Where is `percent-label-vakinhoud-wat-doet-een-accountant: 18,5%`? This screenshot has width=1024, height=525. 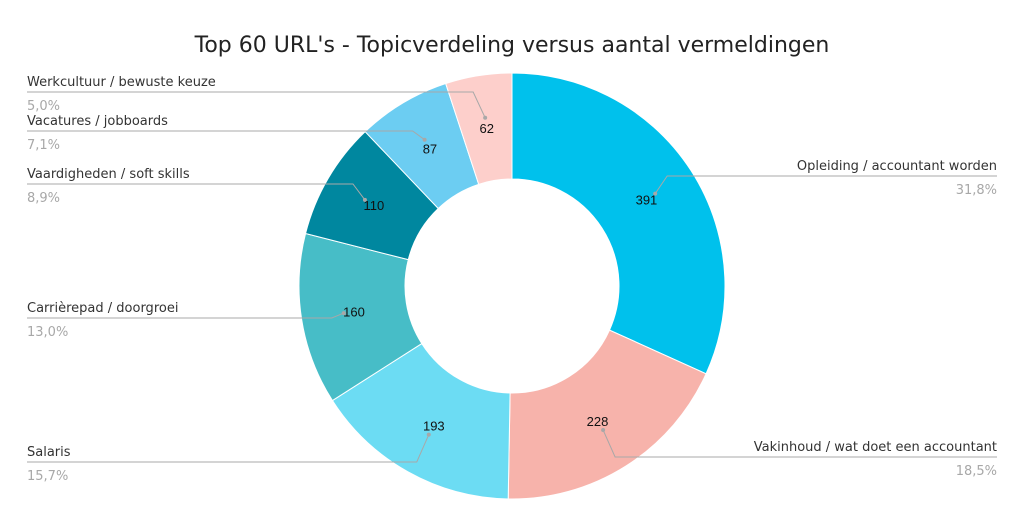
percent-label-vakinhoud-wat-doet-een-accountant: 18,5% is located at coordinates (976, 471).